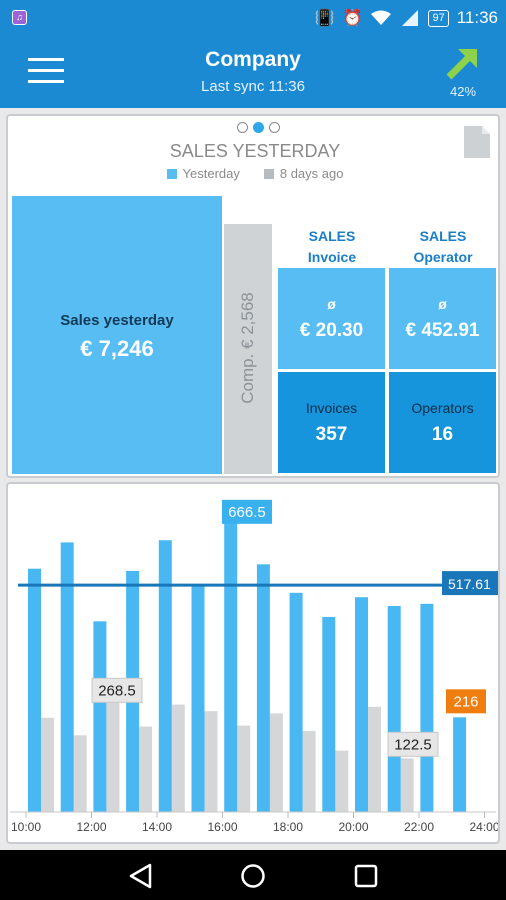 Image resolution: width=506 pixels, height=900 pixels. I want to click on prior-value-callout: 268.5, so click(117, 690).